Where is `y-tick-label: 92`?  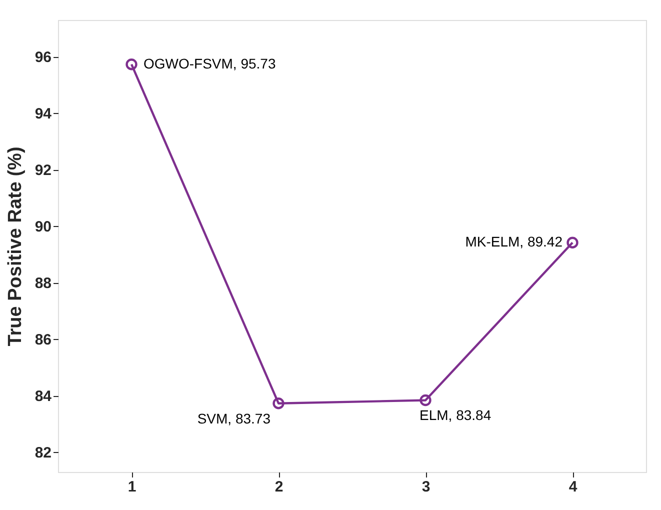
y-tick-label: 92 is located at coordinates (43, 171).